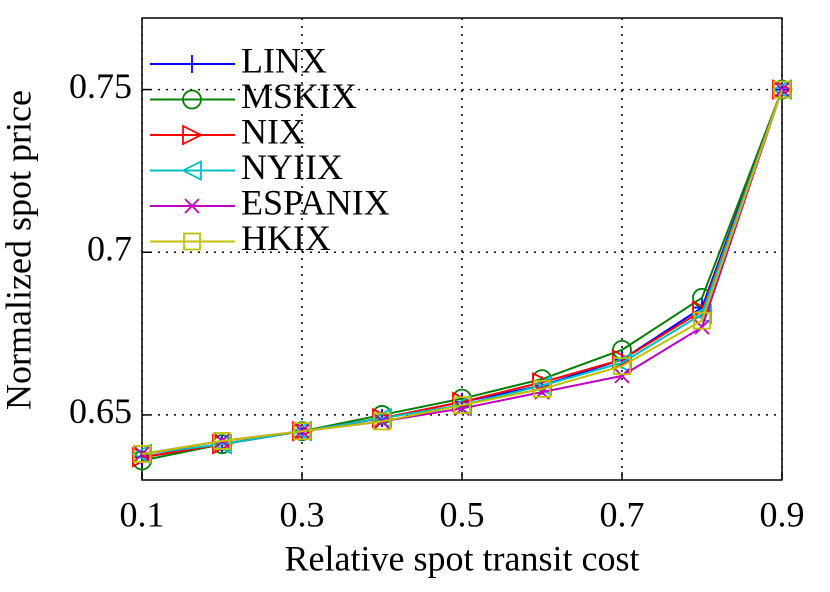 The height and width of the screenshot is (592, 830). I want to click on legend-label: NYIIX, so click(292, 167).